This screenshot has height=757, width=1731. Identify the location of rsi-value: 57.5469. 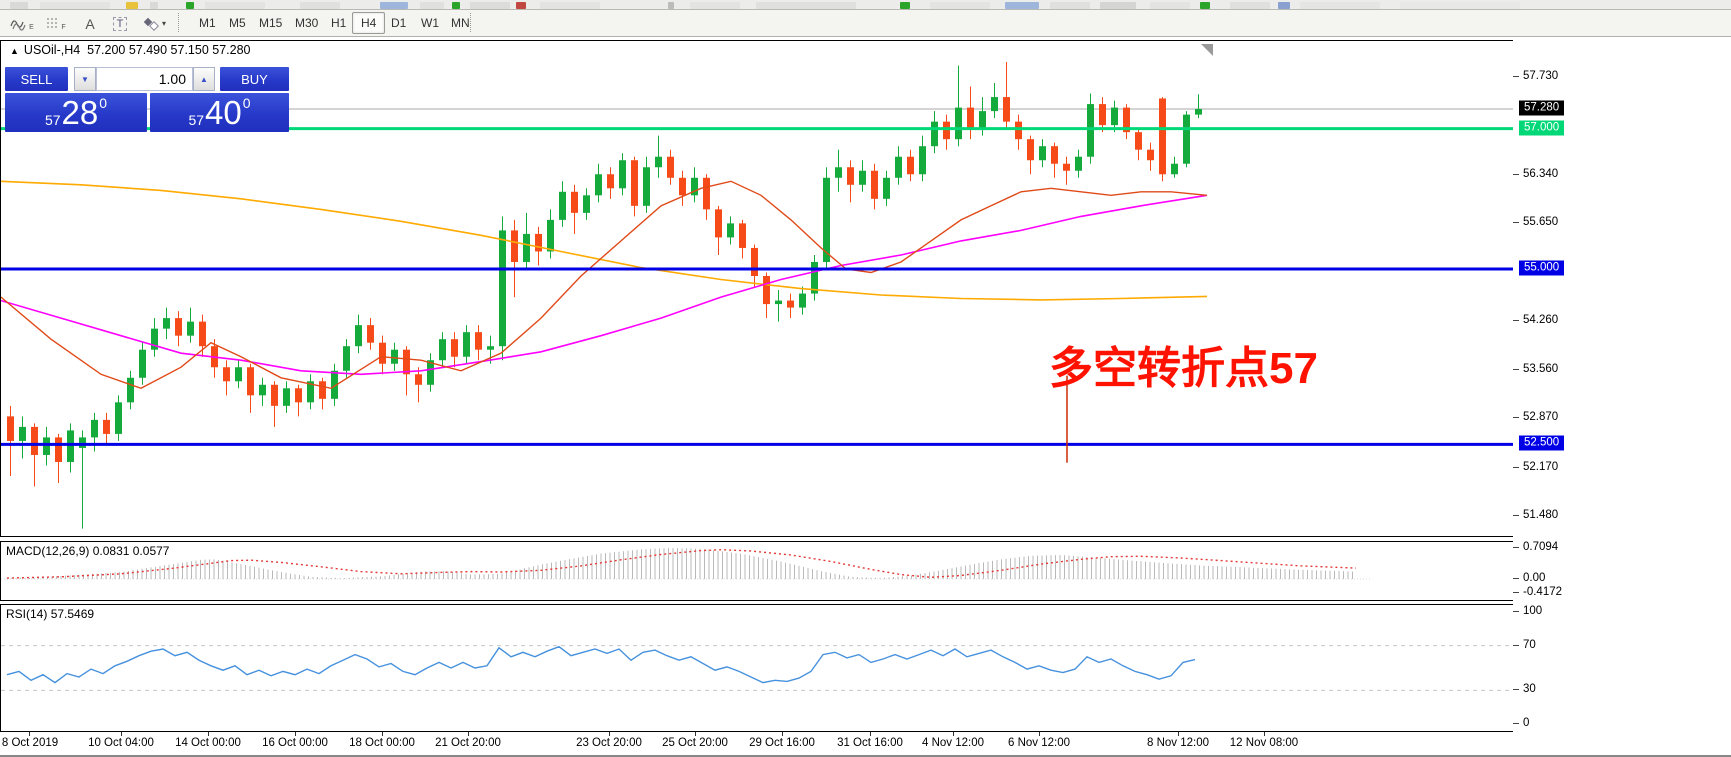
(72, 614).